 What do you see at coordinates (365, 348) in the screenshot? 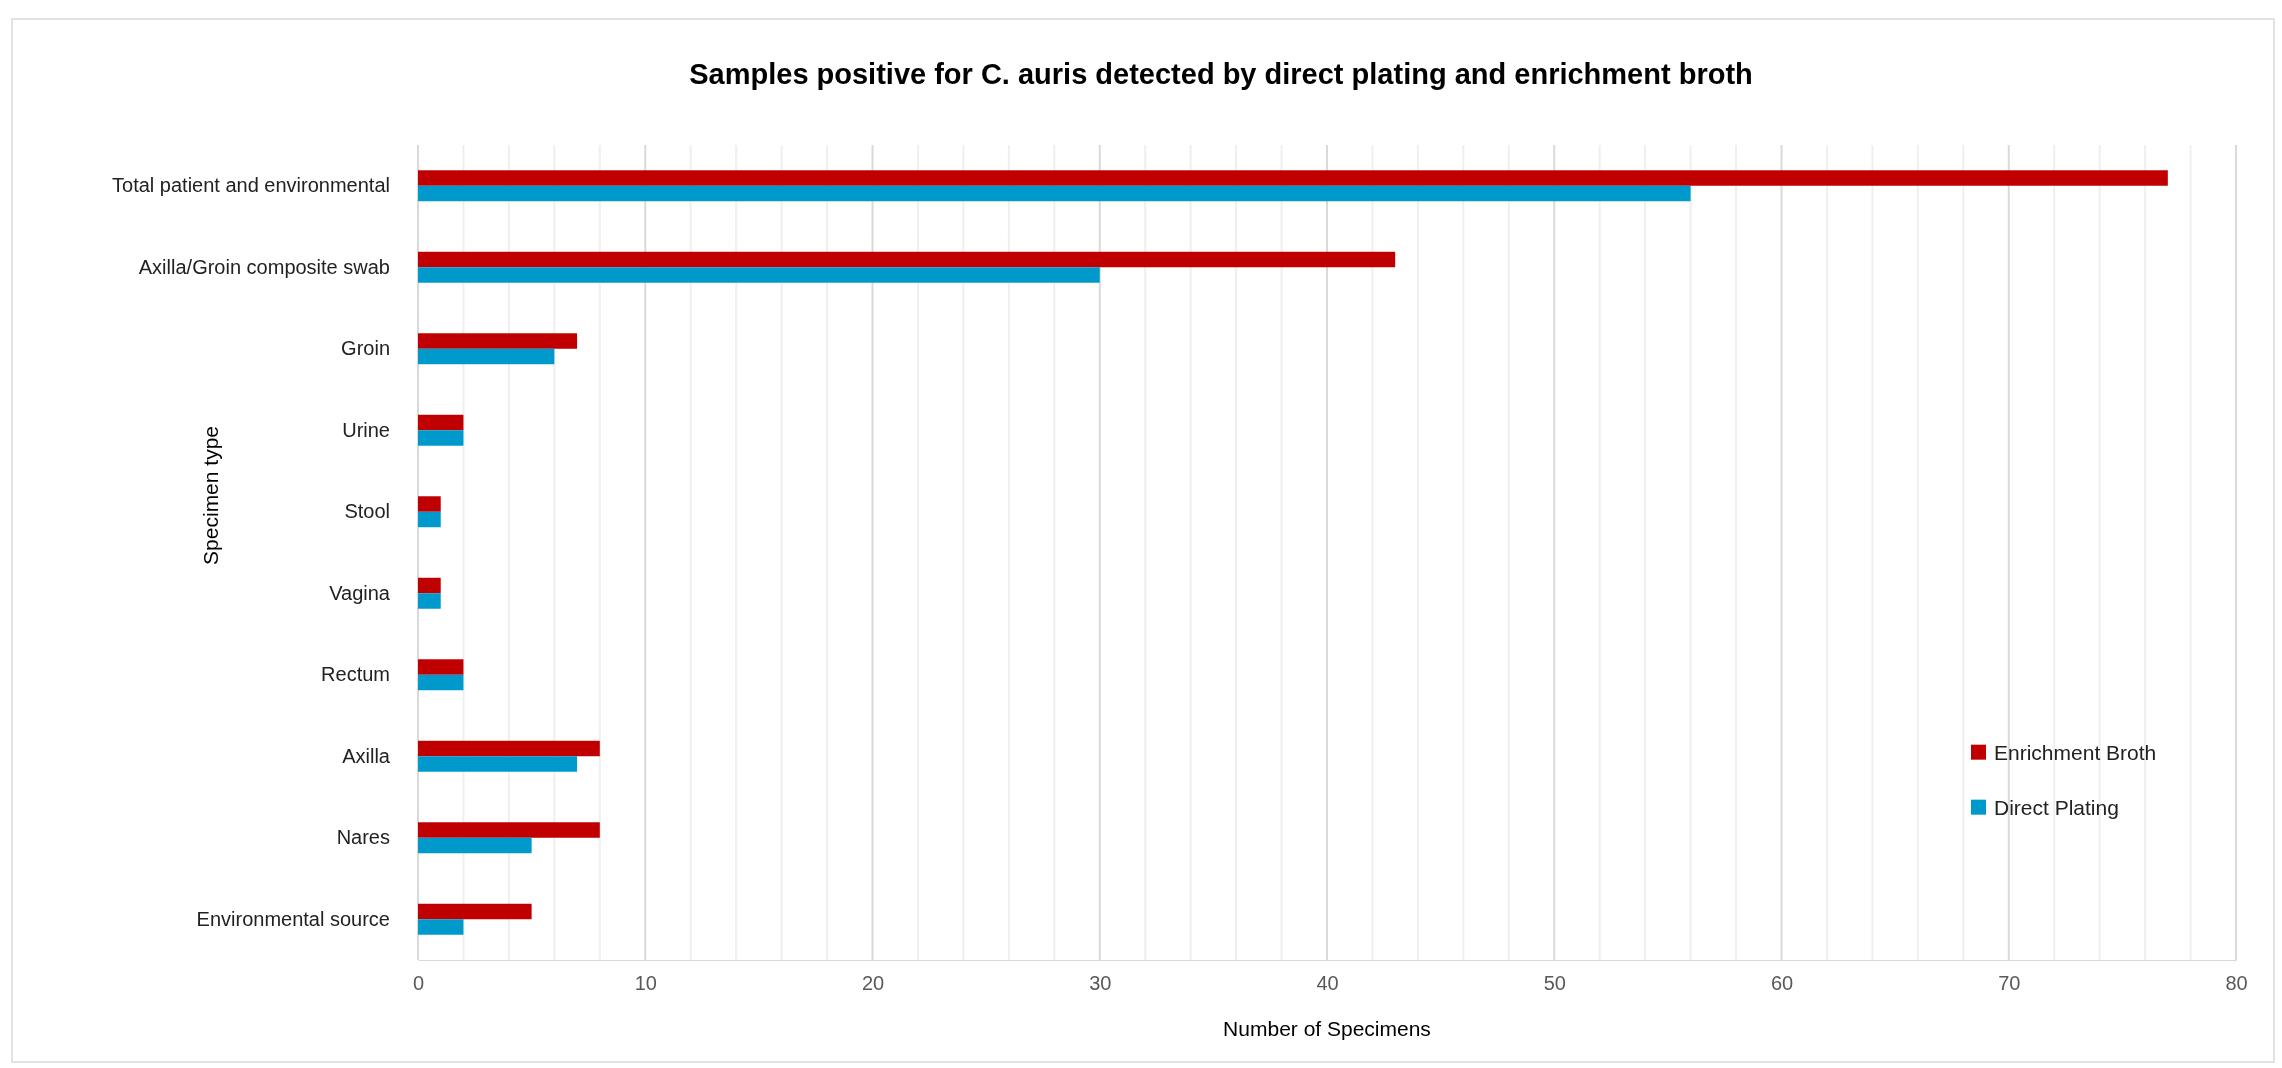
I see `y-tick-label: Groin` at bounding box center [365, 348].